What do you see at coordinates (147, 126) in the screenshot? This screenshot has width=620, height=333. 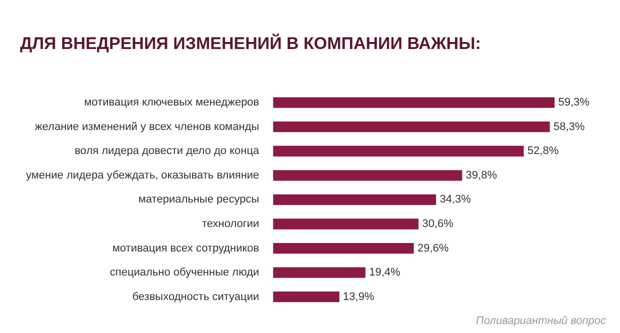 I see `y-tick-label: желание изменений у всех членов команды` at bounding box center [147, 126].